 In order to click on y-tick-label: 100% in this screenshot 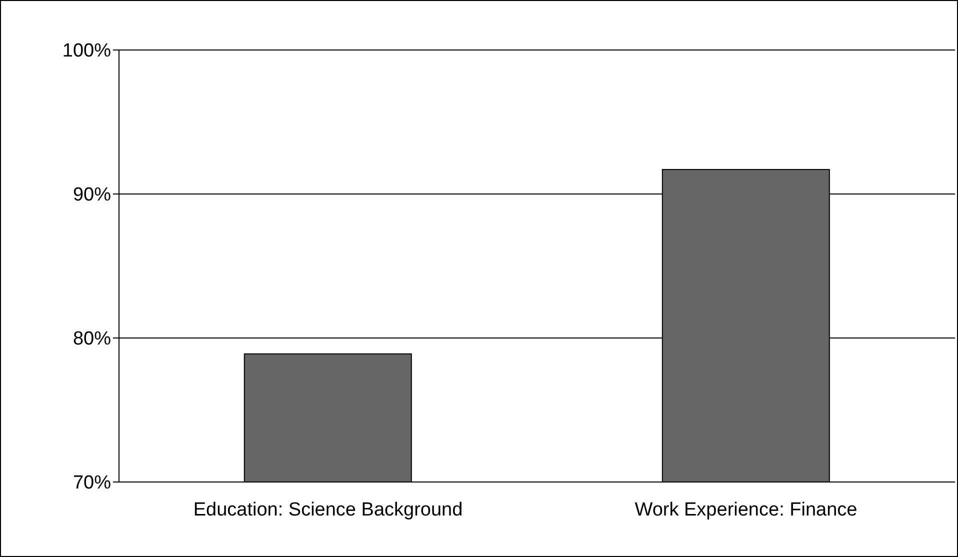, I will do `click(87, 51)`.